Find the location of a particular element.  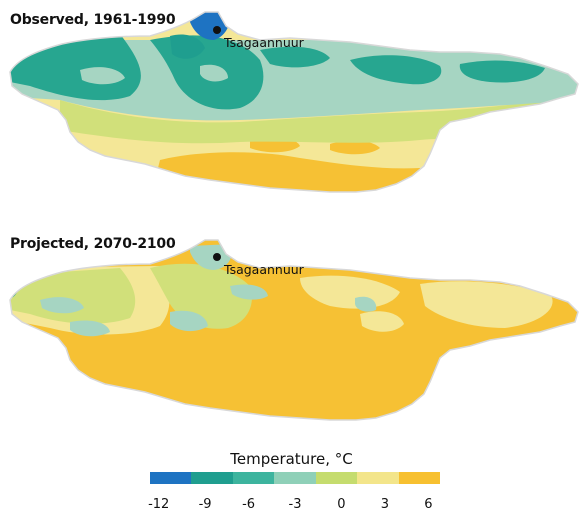

temperature-legend: Temperature, °C -12 -9 -6 -3 0 3 6 is located at coordinates (291, 484).